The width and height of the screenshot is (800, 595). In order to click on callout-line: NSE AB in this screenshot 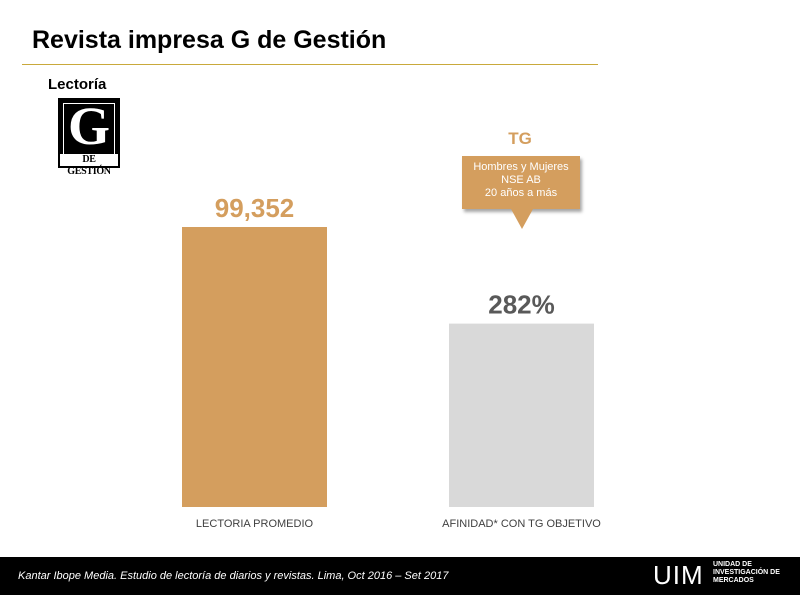, I will do `click(521, 180)`.